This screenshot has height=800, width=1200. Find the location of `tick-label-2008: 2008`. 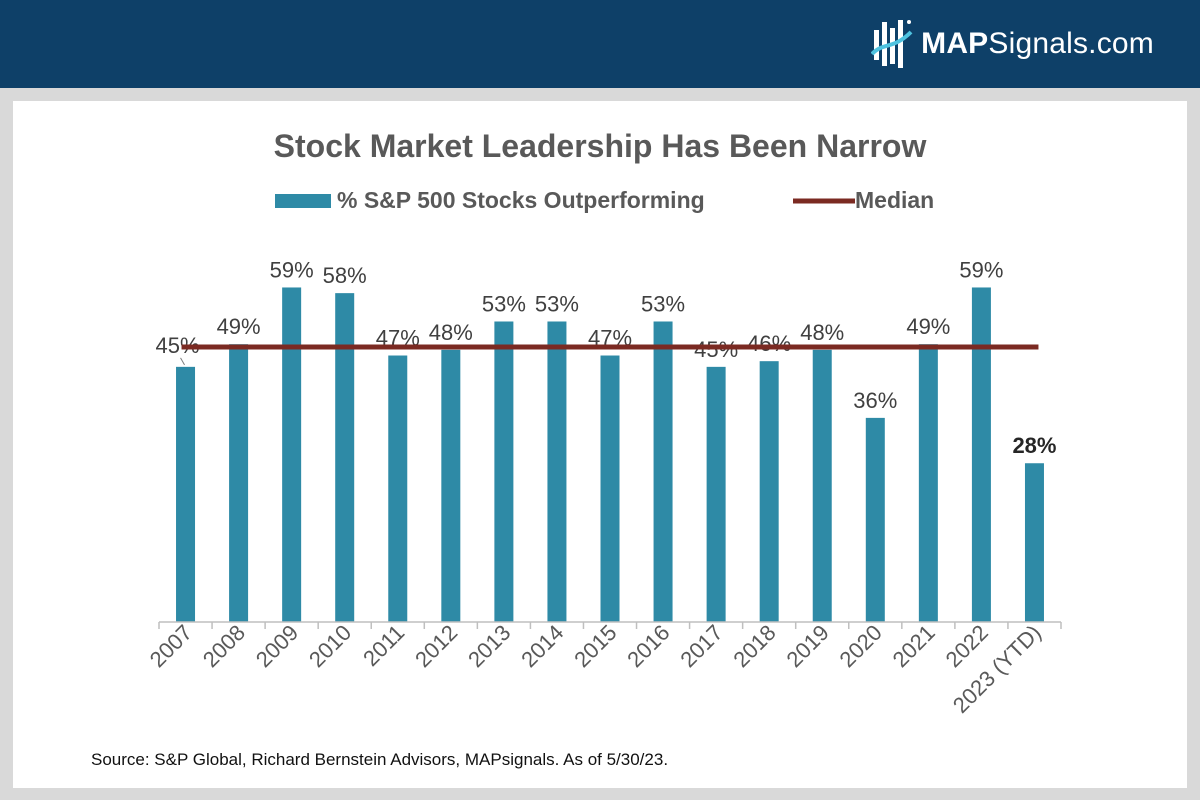

tick-label-2008: 2008 is located at coordinates (224, 646).